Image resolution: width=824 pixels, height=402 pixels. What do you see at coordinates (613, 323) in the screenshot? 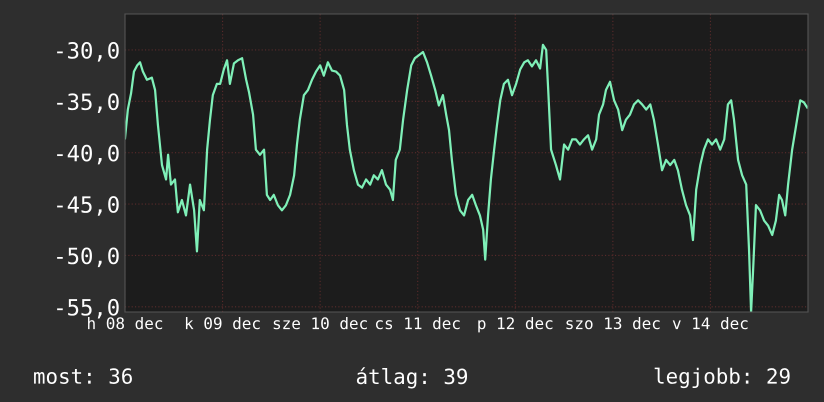
I see `x-tick-label: szo 13 dec` at bounding box center [613, 323].